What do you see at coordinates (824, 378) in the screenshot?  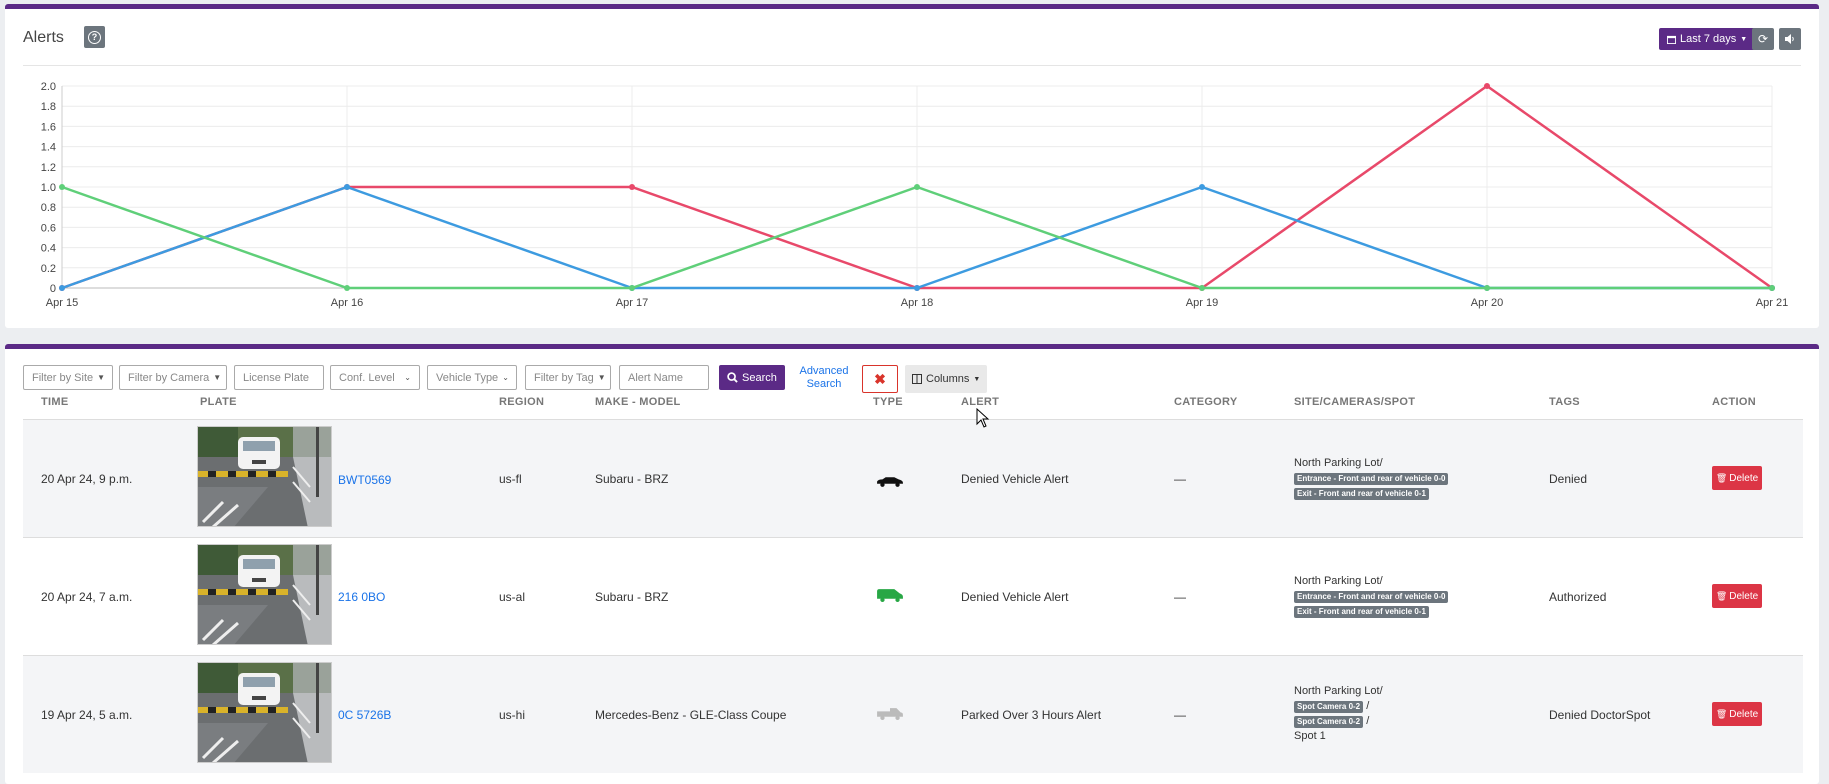 I see `advanced-search-link: Advanced Search` at bounding box center [824, 378].